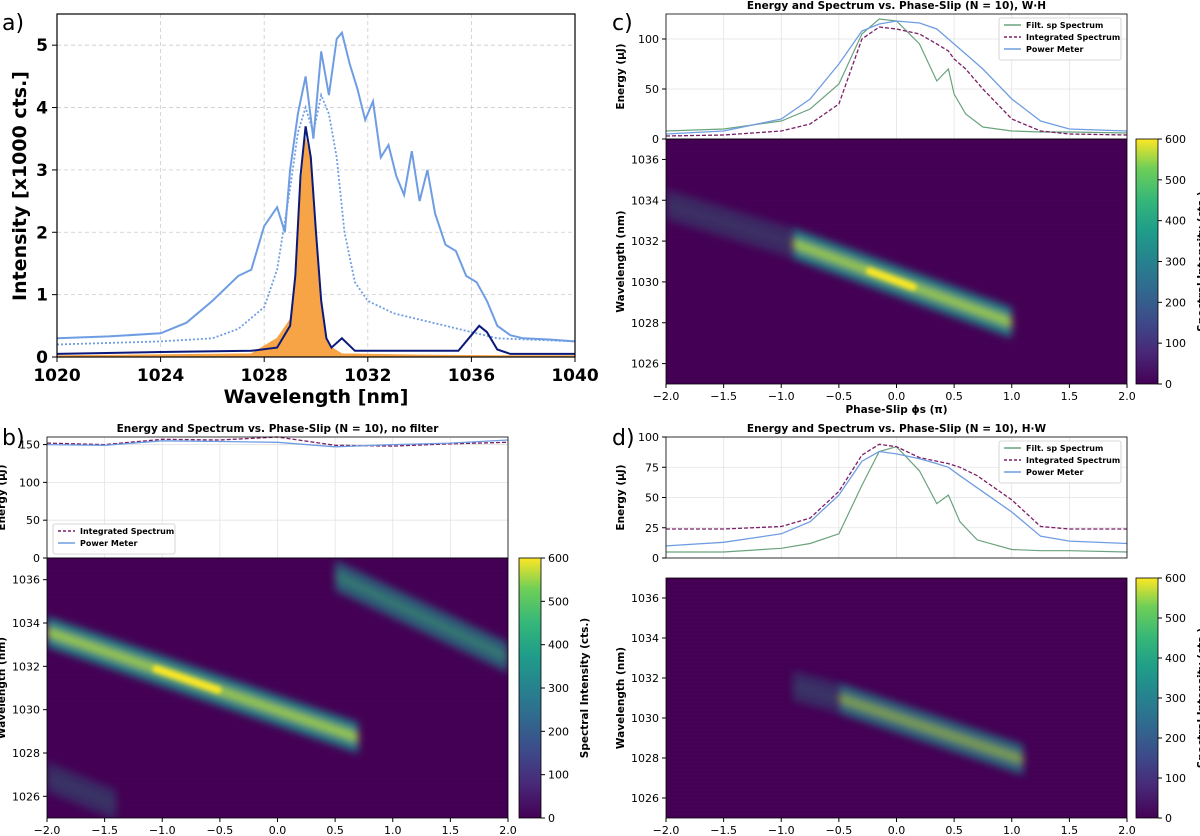 The height and width of the screenshot is (836, 1200). I want to click on panel-label-d: d), so click(623, 438).